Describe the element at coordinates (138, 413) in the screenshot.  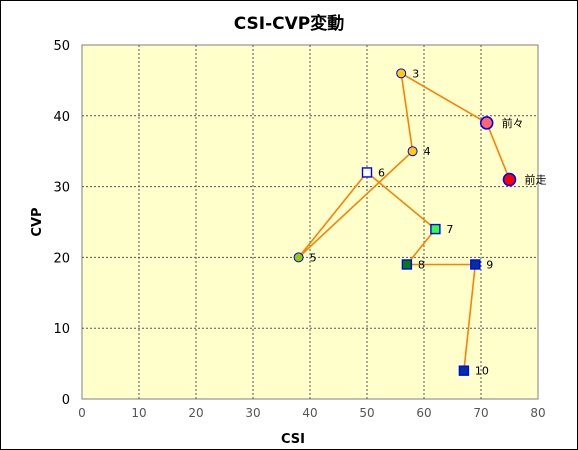
I see `x-tick-label: 10` at that location.